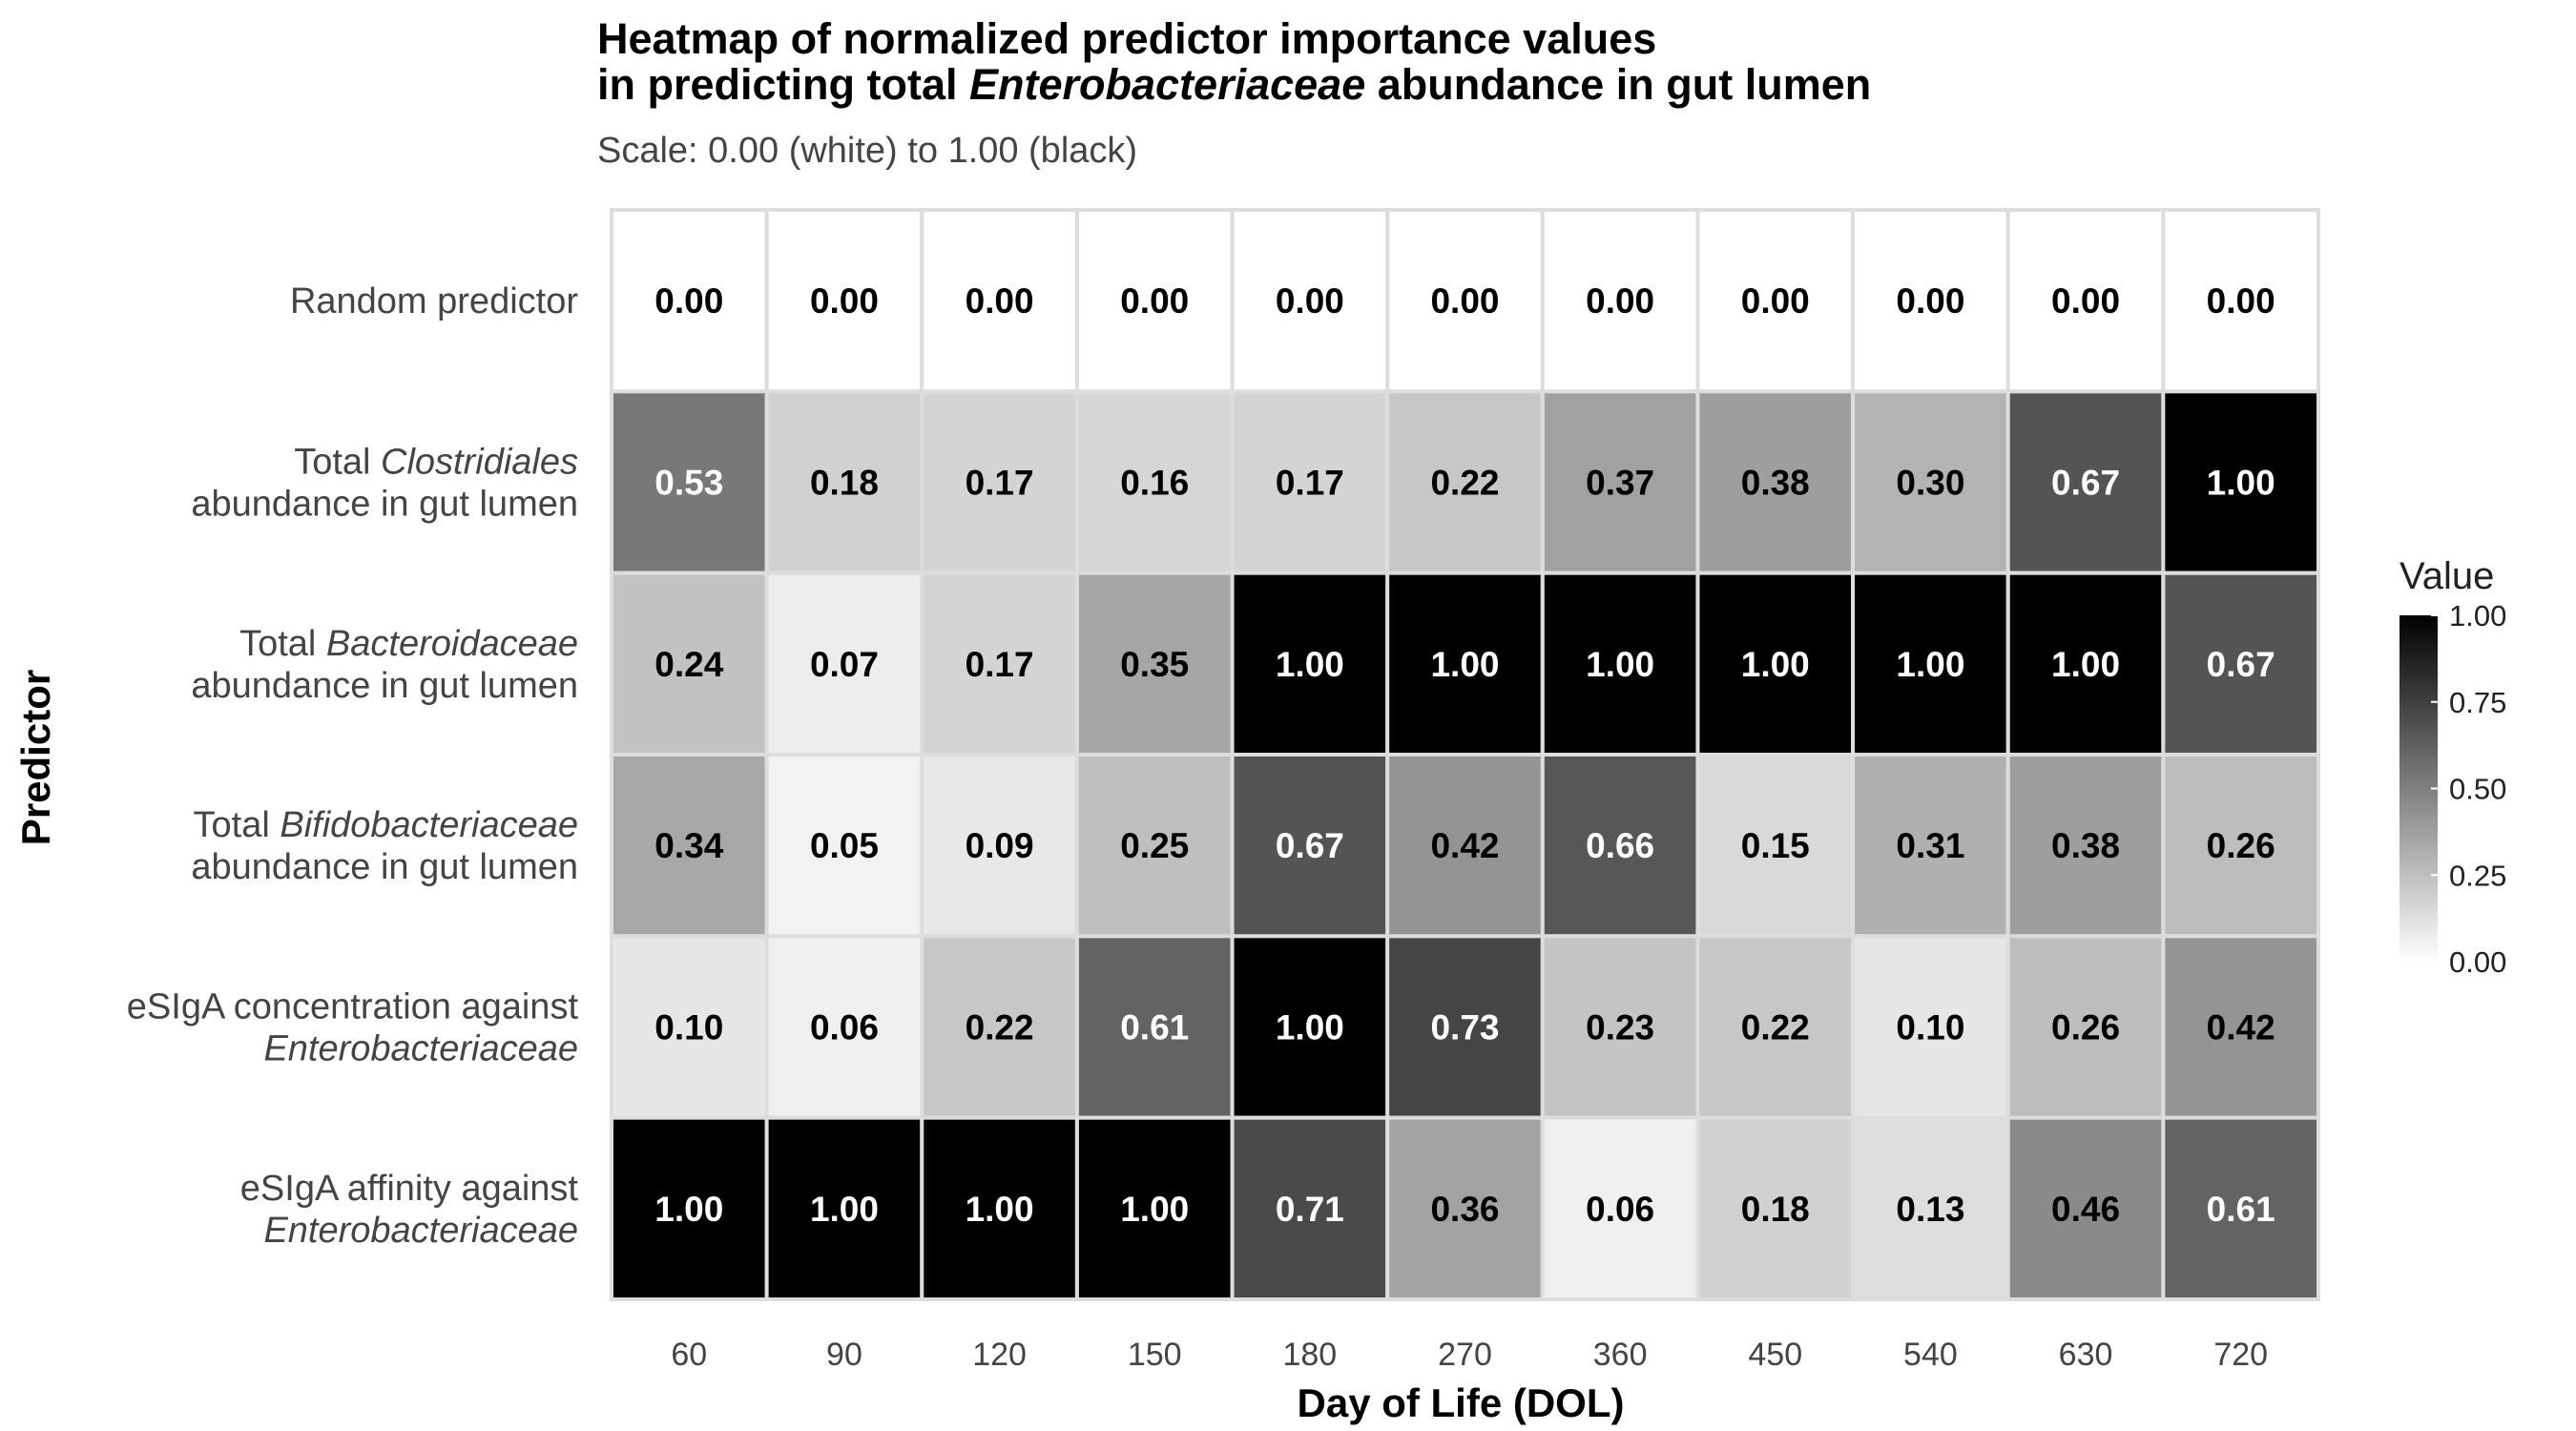 The image size is (2576, 1431). Describe the element at coordinates (1620, 1355) in the screenshot. I see `x-tick-label: 360` at that location.